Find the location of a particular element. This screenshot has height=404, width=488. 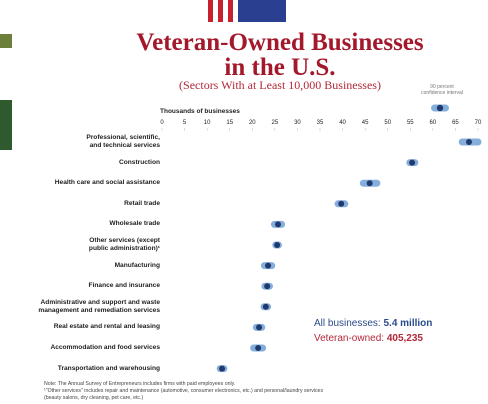

x-tick-label: 65 is located at coordinates (455, 123).